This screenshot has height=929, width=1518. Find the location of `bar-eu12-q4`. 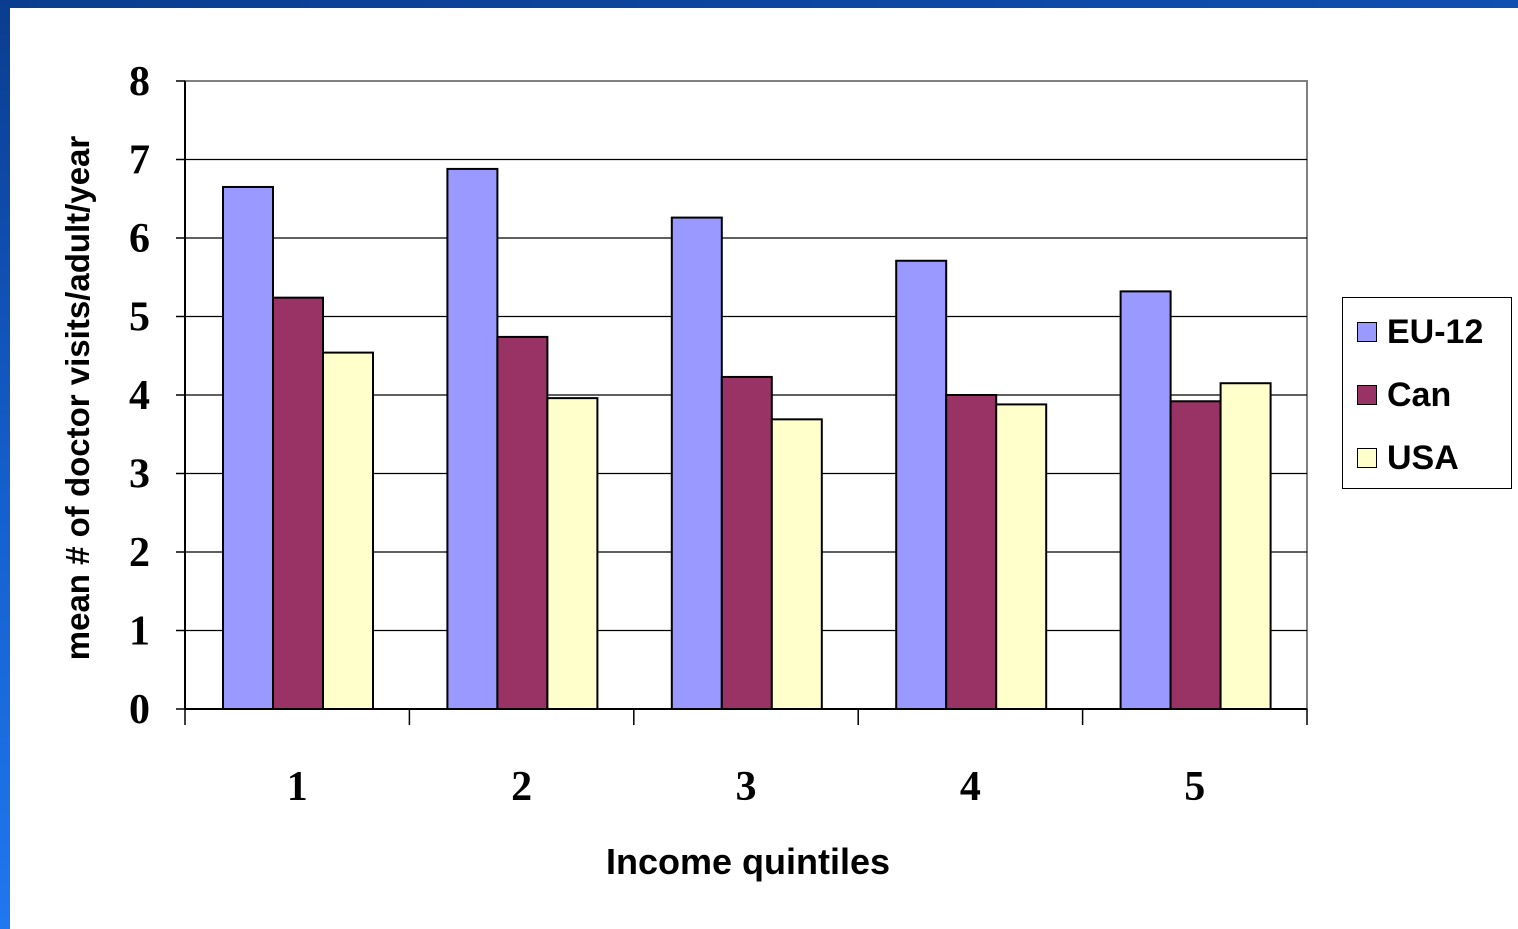

bar-eu12-q4 is located at coordinates (921, 484).